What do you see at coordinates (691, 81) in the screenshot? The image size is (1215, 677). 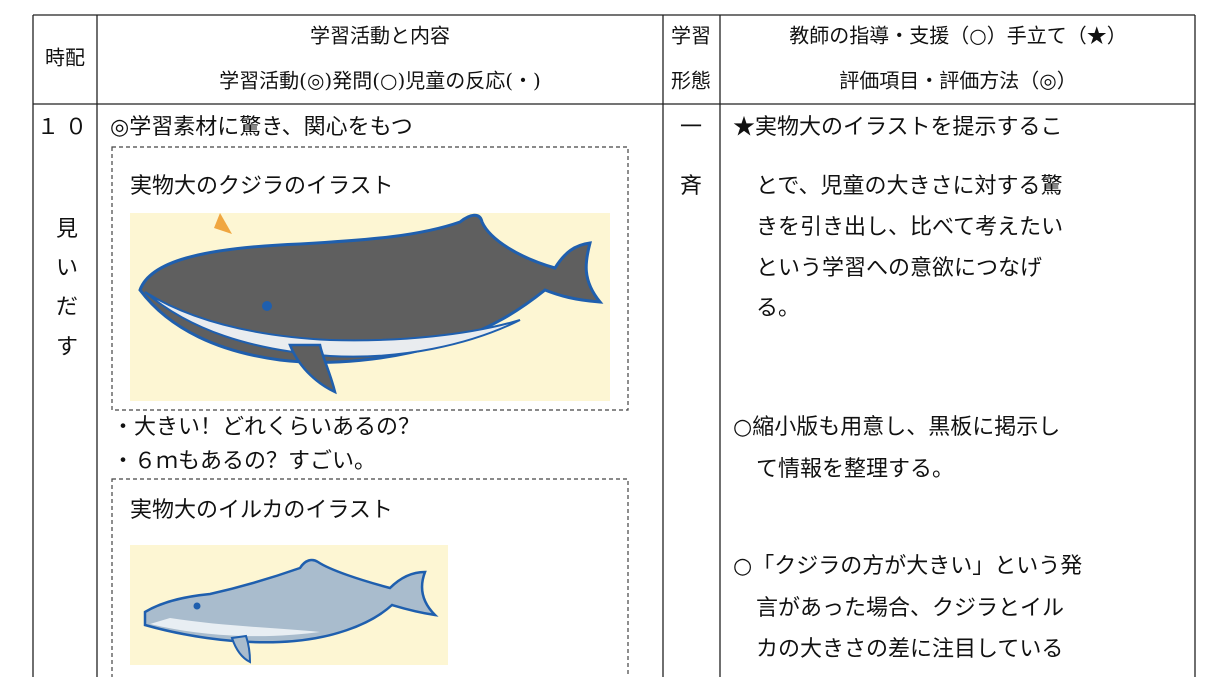 I see `header-form: 形態` at bounding box center [691, 81].